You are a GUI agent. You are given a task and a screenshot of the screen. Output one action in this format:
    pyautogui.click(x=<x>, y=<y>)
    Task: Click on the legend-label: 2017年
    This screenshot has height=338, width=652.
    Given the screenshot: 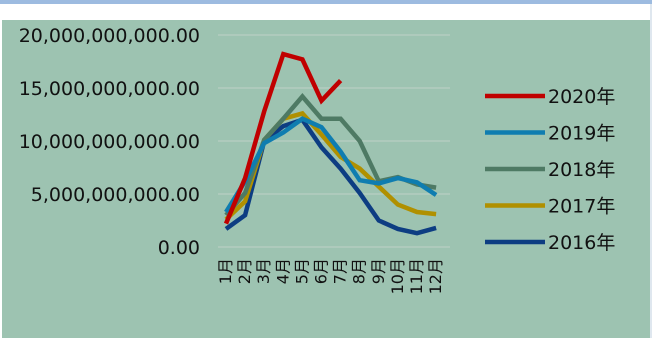 What is the action you would take?
    pyautogui.click(x=581, y=207)
    